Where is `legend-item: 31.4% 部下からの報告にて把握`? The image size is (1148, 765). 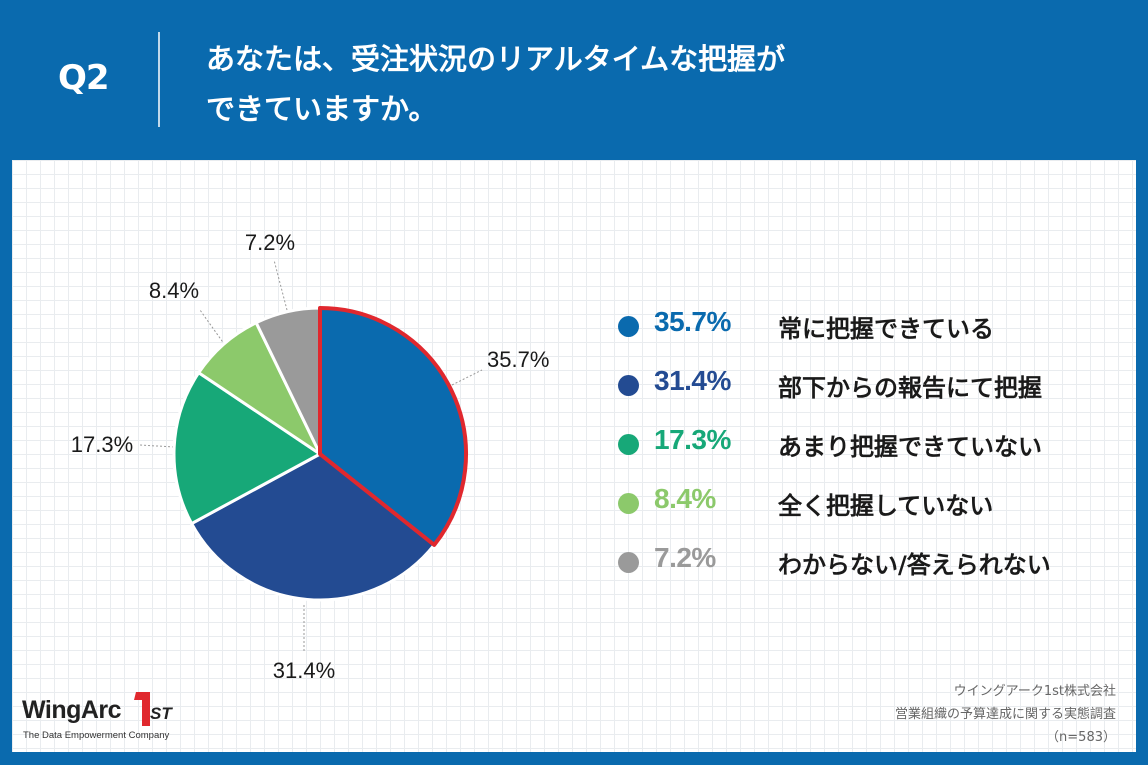
legend-item: 31.4% 部下からの報告にて把握 is located at coordinates (867, 394).